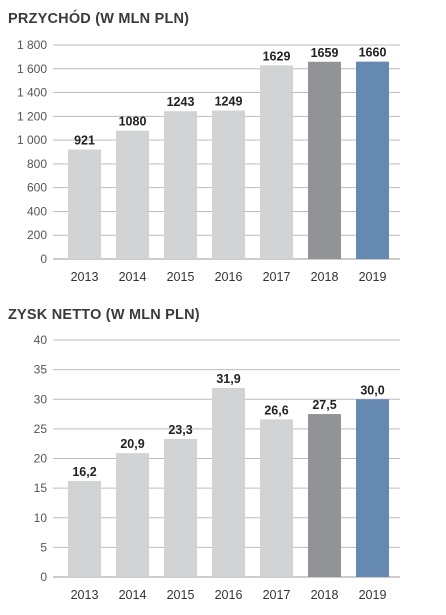 The height and width of the screenshot is (615, 446). What do you see at coordinates (180, 430) in the screenshot?
I see `profit-data-label-2015: 23,3` at bounding box center [180, 430].